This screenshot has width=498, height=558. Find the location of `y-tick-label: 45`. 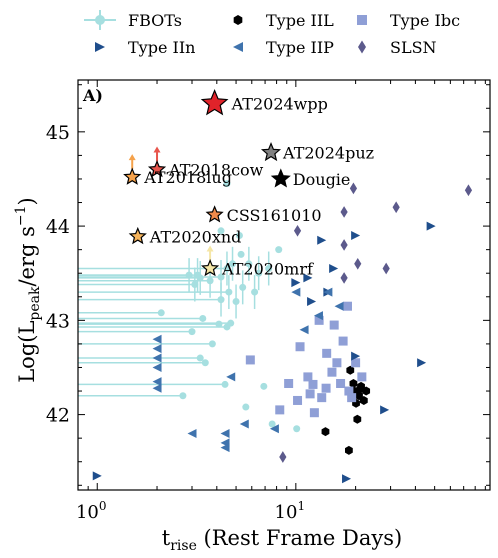

y-tick-label: 45 is located at coordinates (58, 133).